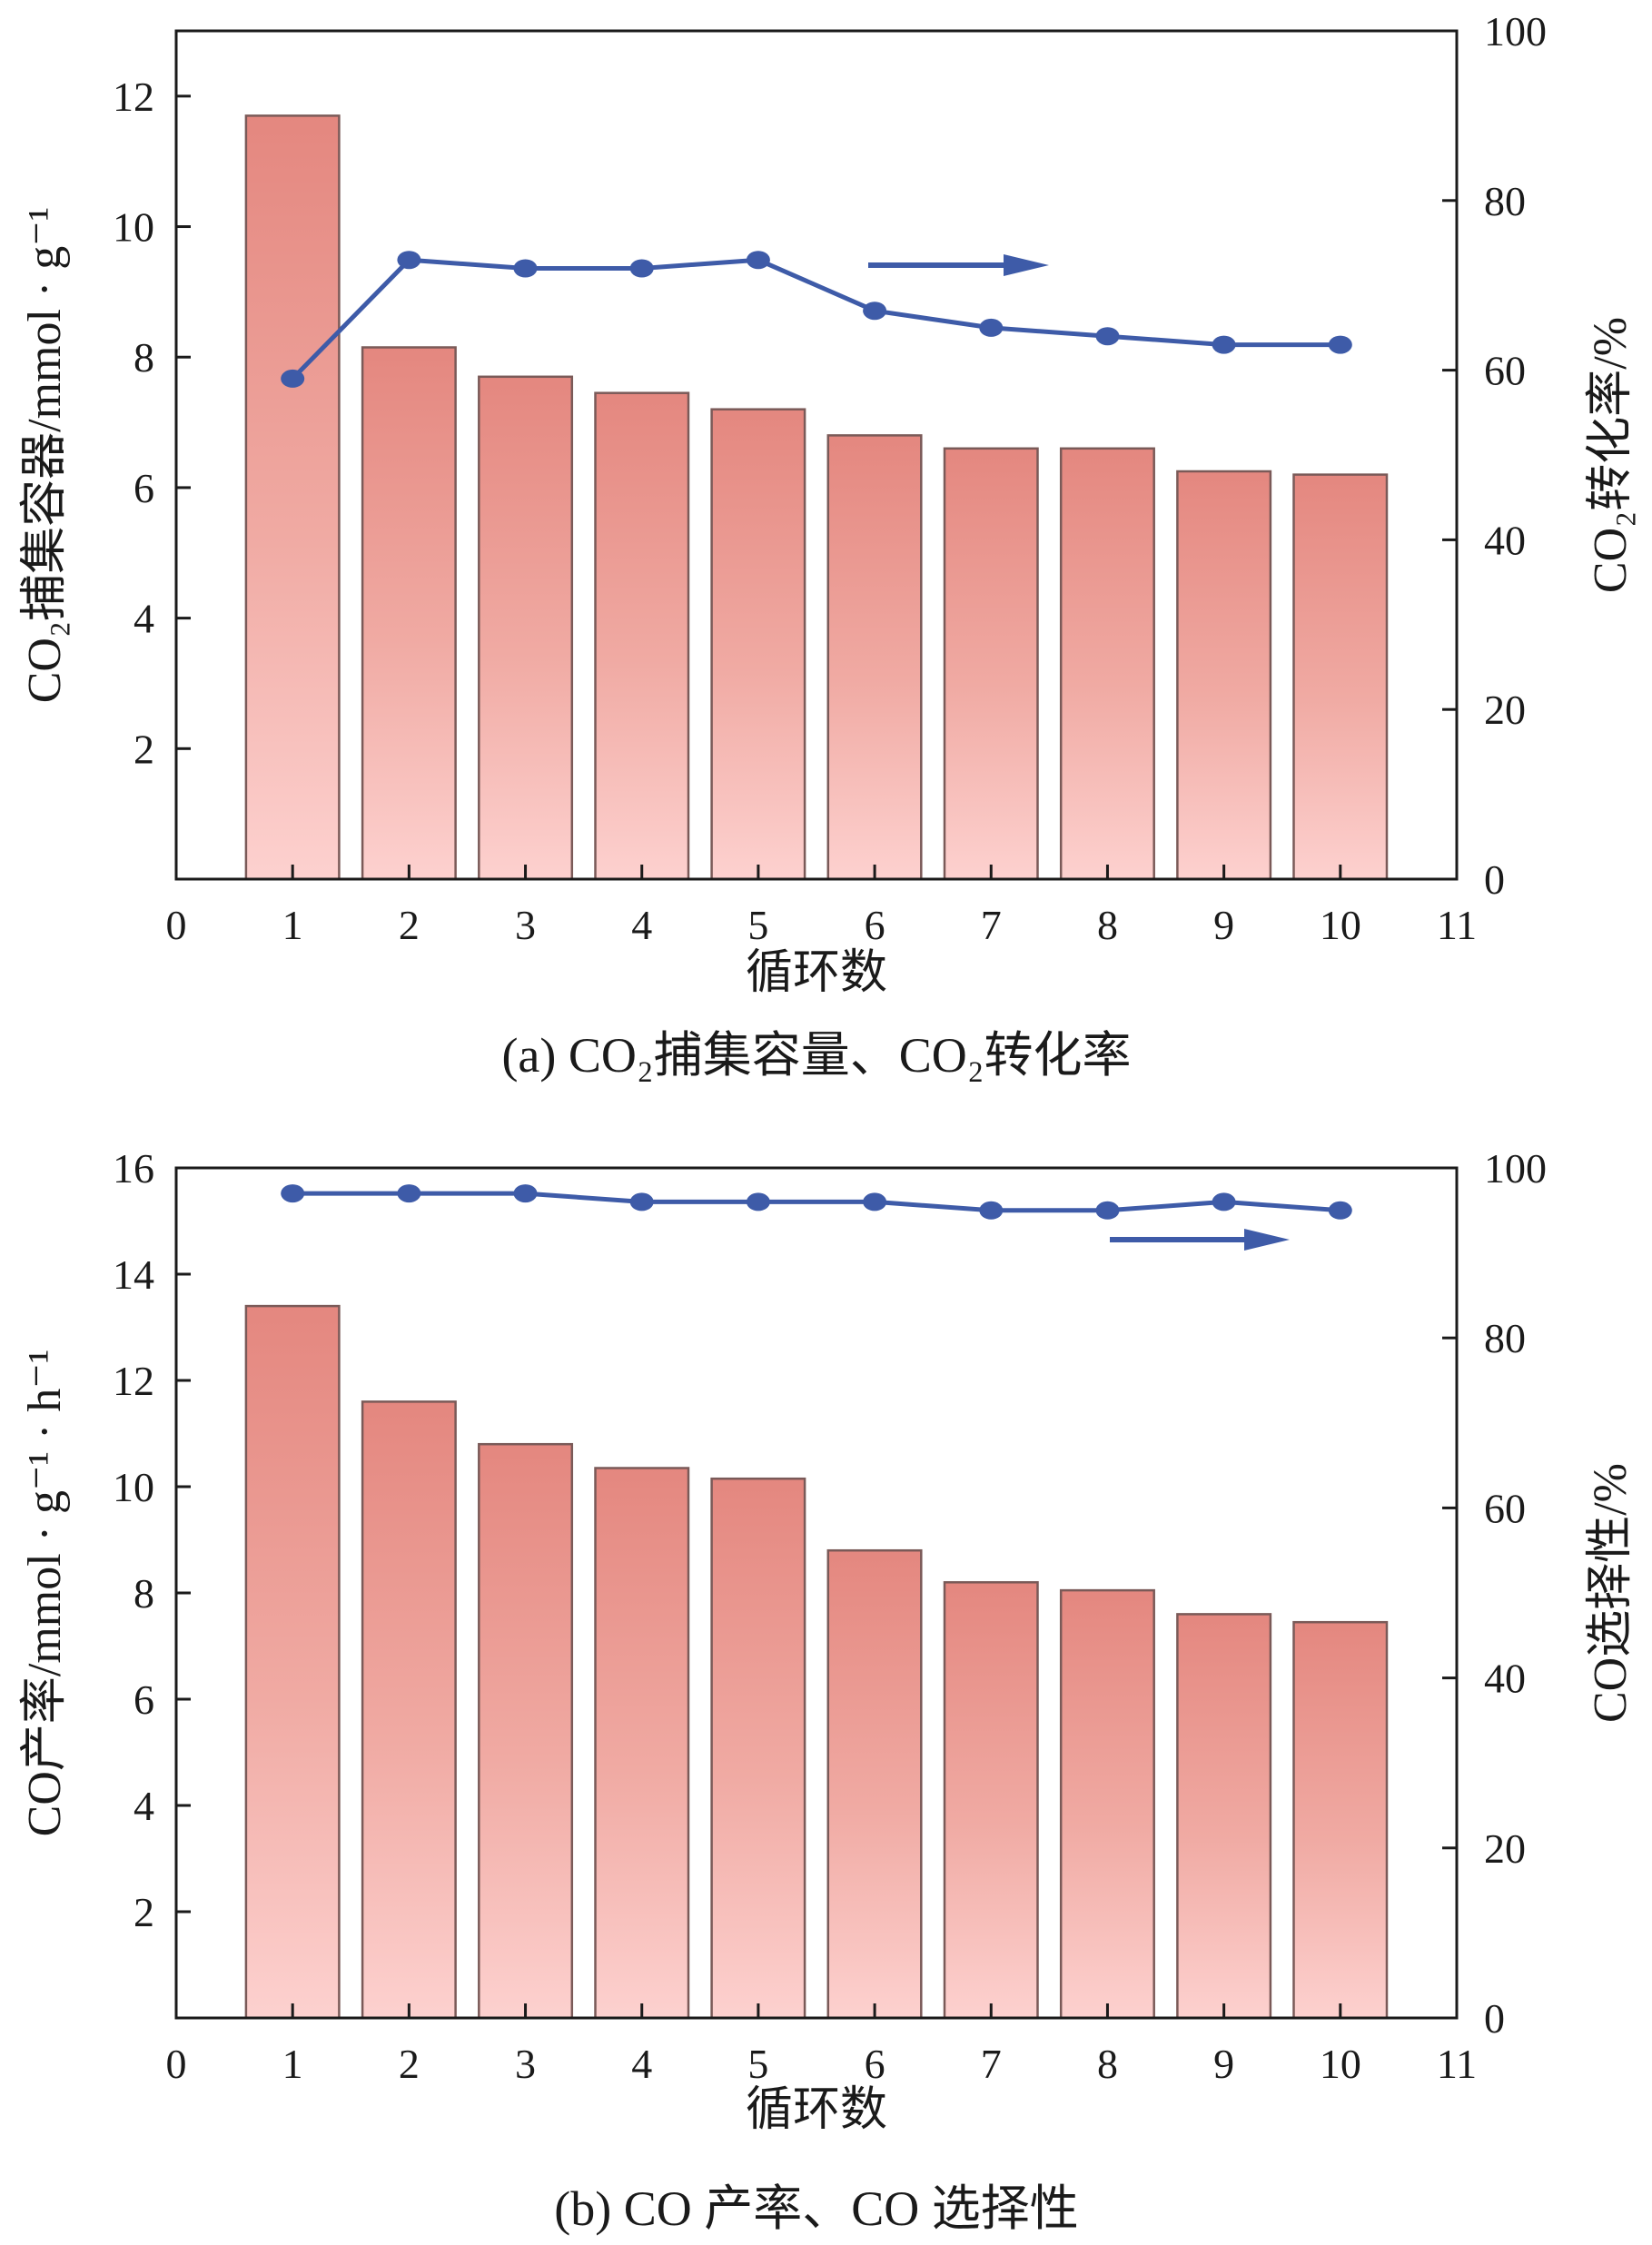 Image resolution: width=1652 pixels, height=2245 pixels. I want to click on y-tick-label: 16, so click(133, 1168).